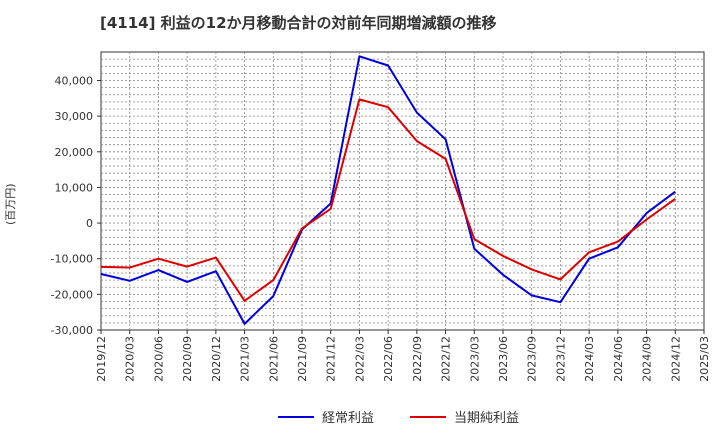 This screenshot has height=440, width=720. Describe the element at coordinates (675, 359) in the screenshot. I see `x-tick-label: 2024/12` at that location.